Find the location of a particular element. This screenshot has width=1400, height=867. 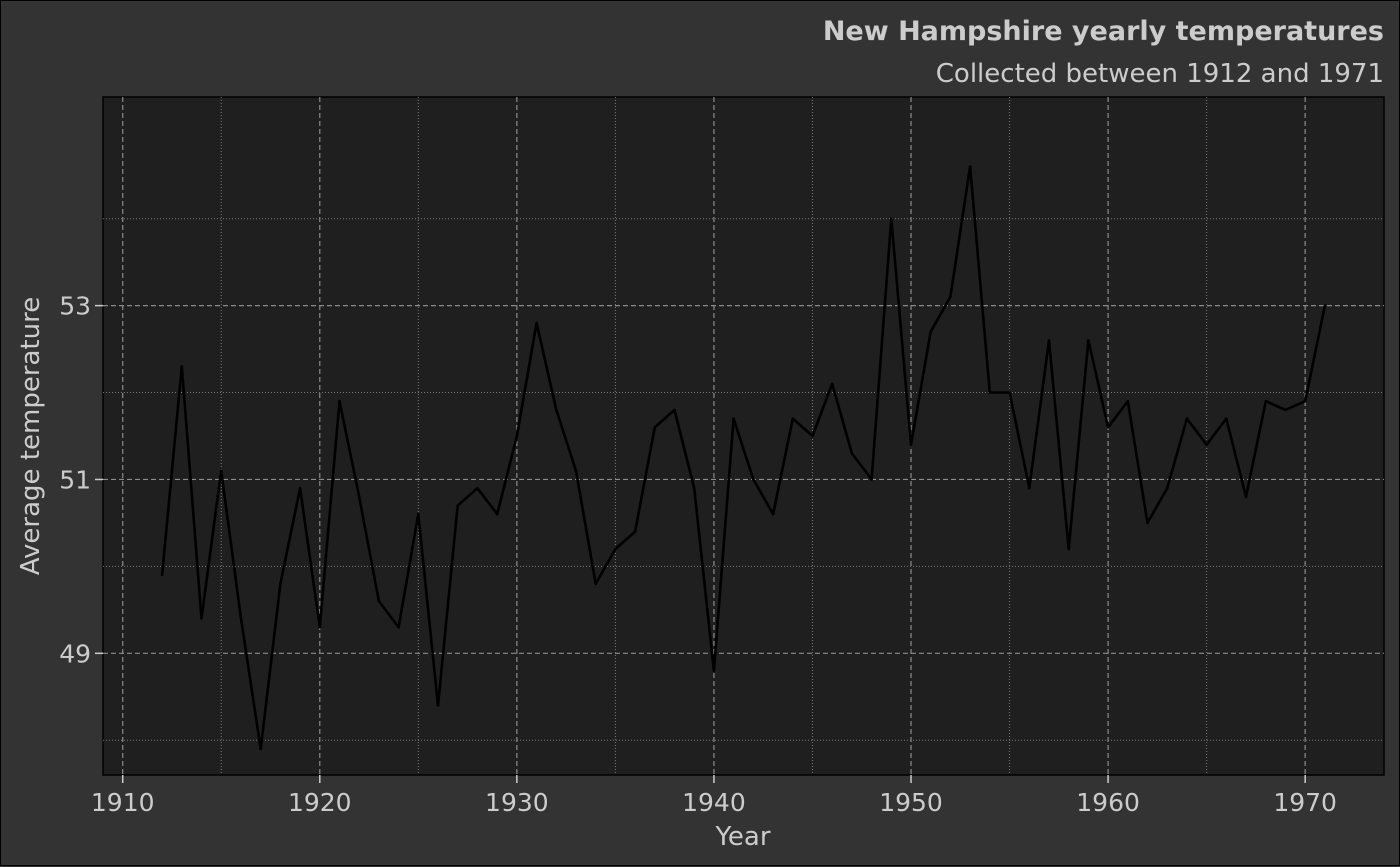

chart-subtitle: Collected between 1912 and 1971 is located at coordinates (1160, 74).